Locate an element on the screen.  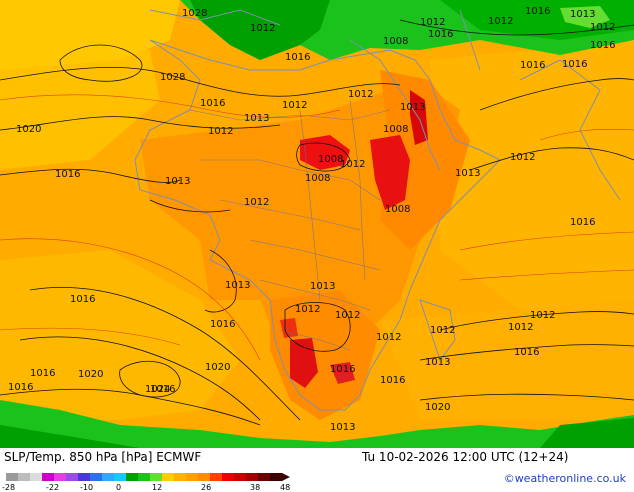
scale-tick-label: 26 is located at coordinates (206, 487).